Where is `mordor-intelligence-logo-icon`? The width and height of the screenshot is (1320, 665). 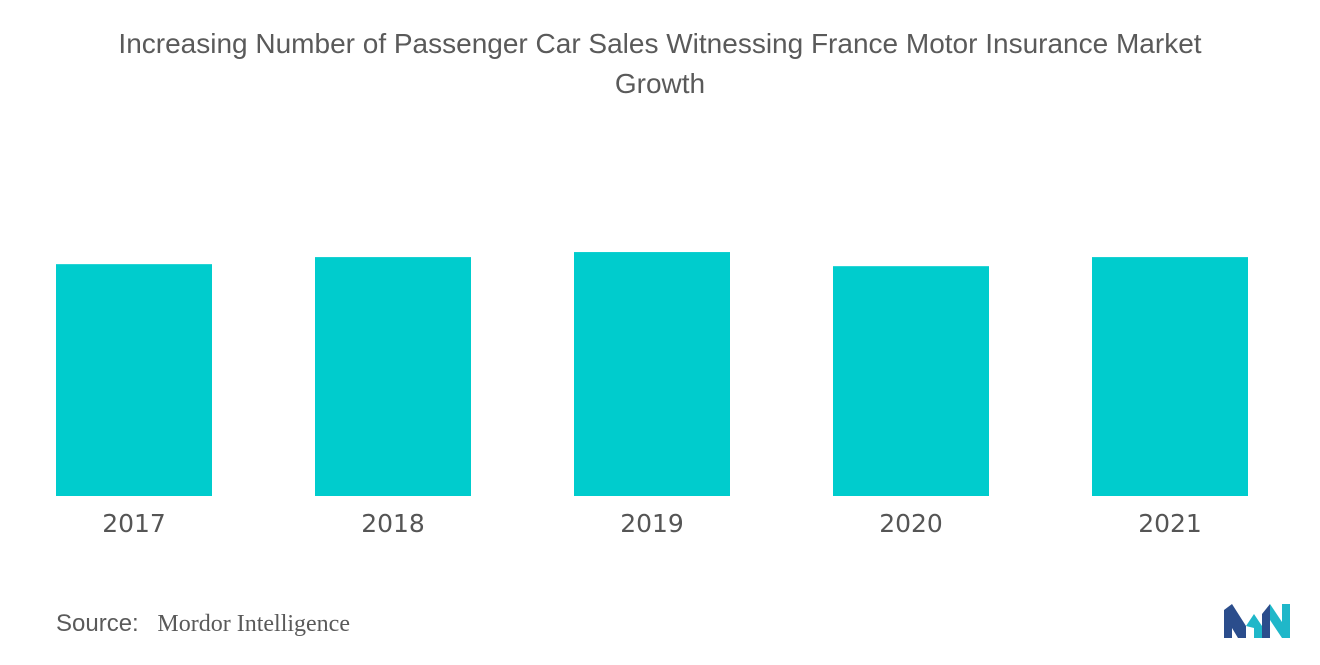 mordor-intelligence-logo-icon is located at coordinates (1257, 621).